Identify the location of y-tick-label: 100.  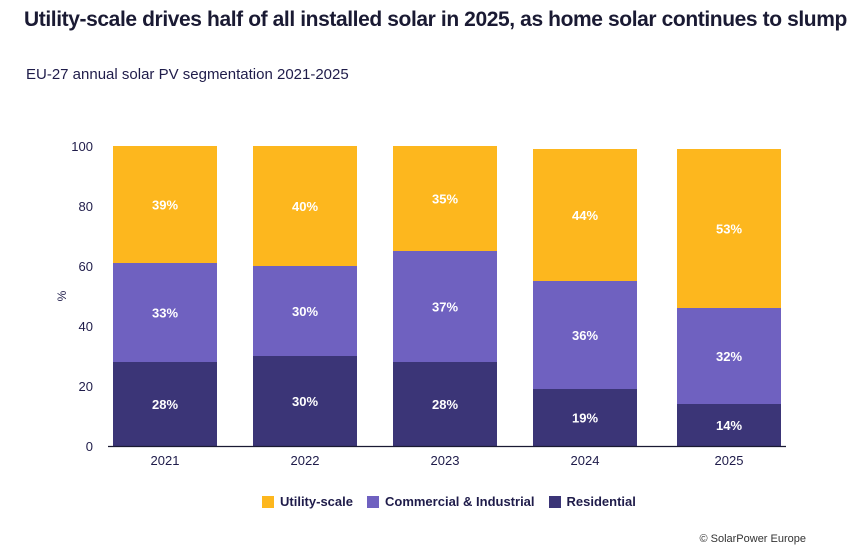
(82, 146).